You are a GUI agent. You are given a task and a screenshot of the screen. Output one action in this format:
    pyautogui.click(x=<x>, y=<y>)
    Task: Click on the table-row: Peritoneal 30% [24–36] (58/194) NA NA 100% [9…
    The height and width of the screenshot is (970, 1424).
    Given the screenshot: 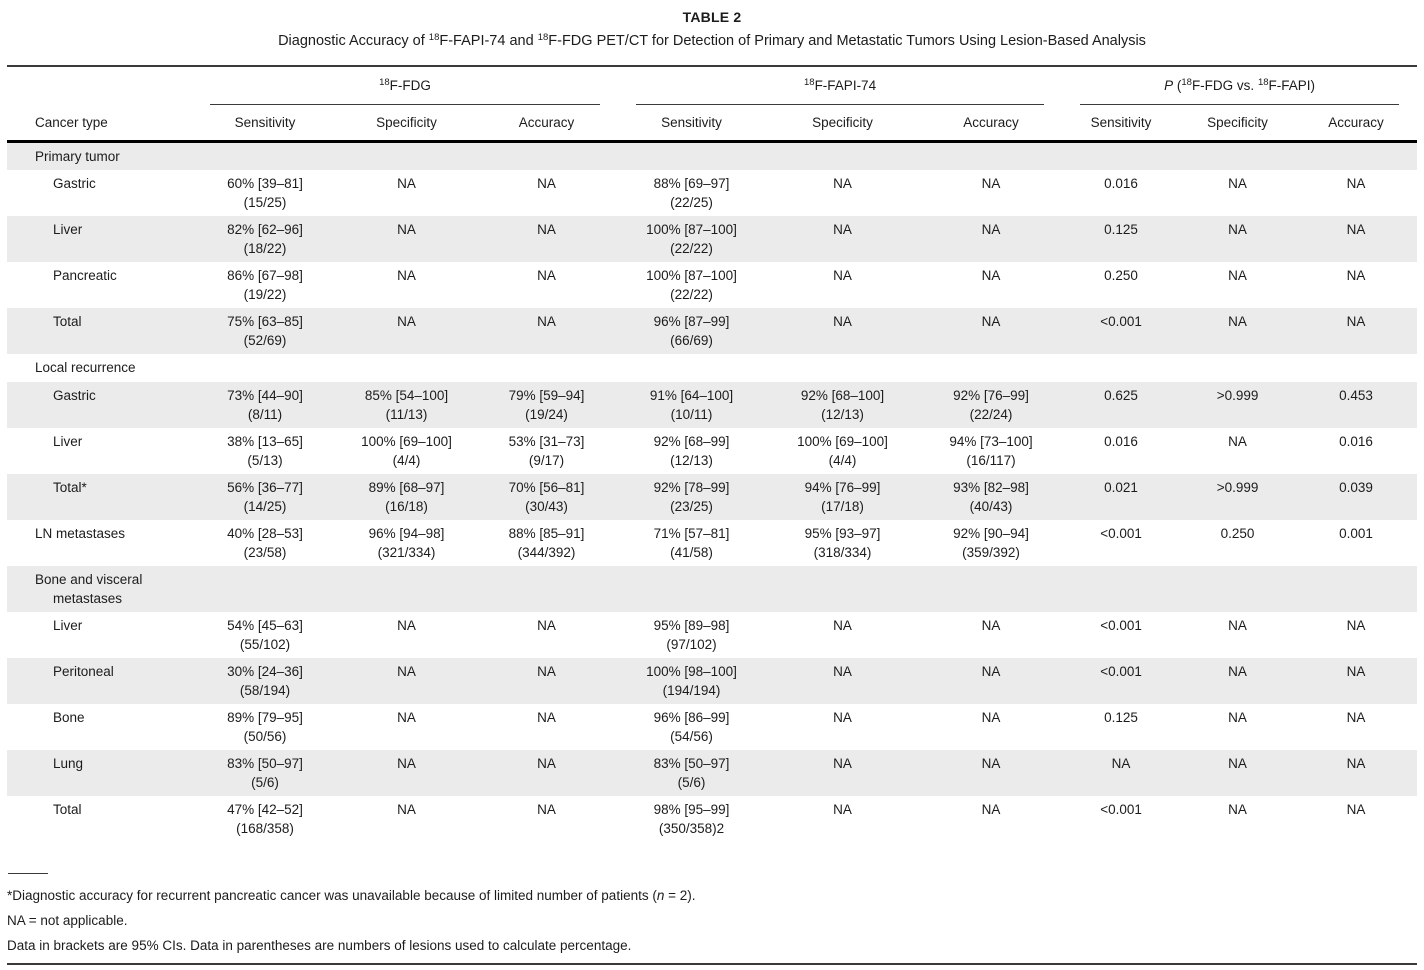 What is the action you would take?
    pyautogui.click(x=712, y=680)
    